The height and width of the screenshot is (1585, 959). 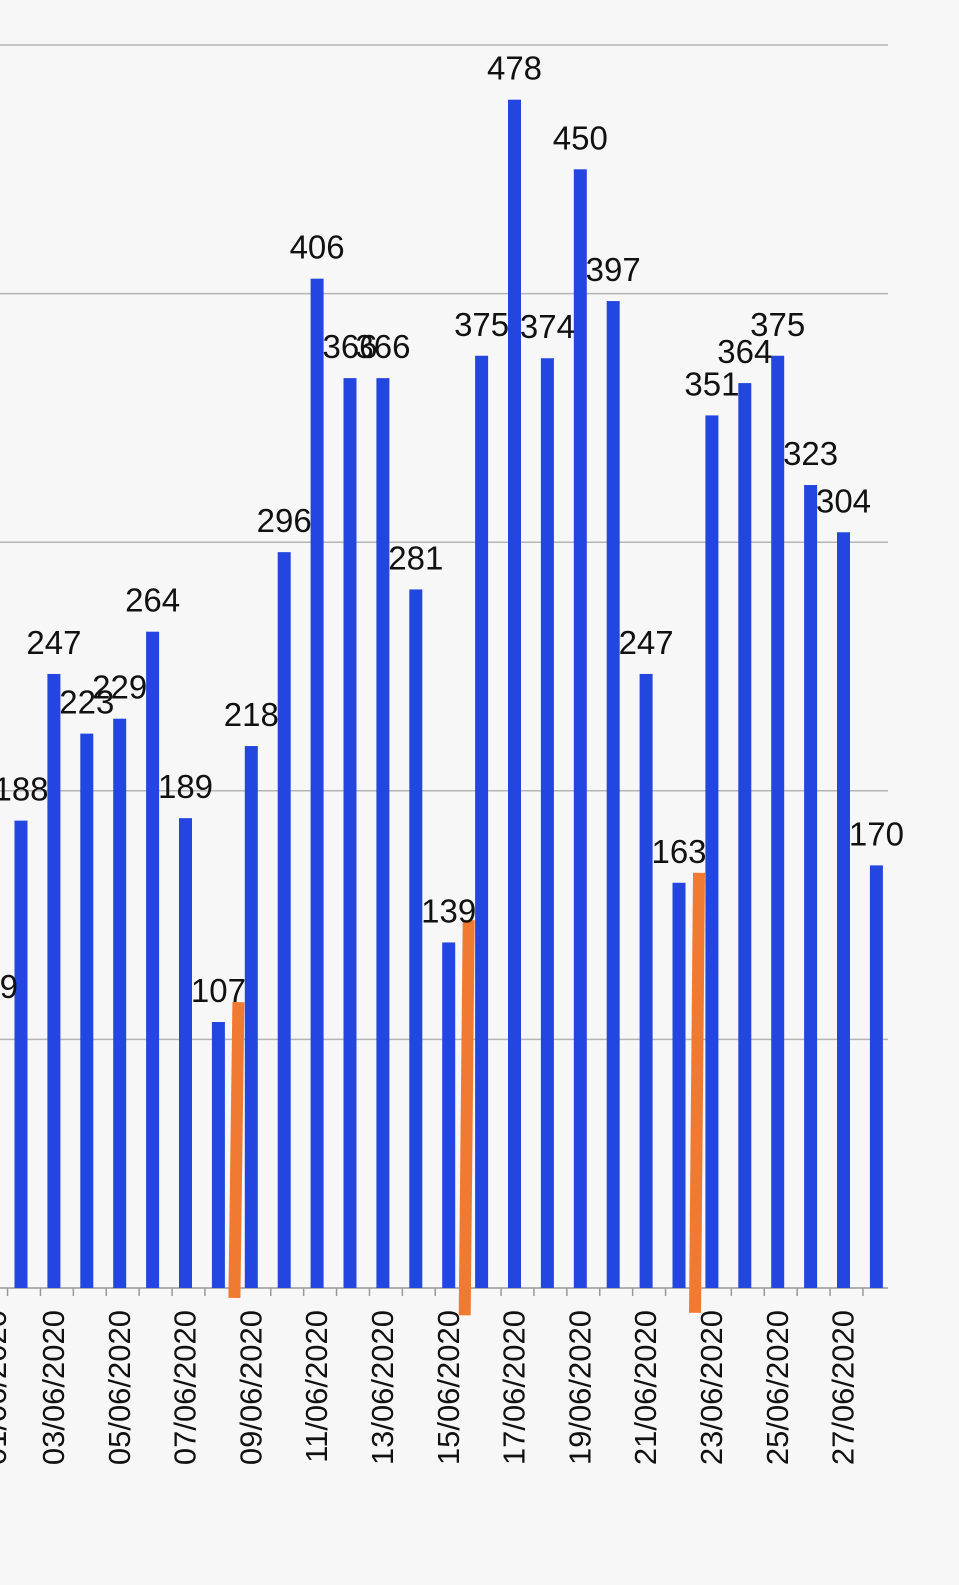 What do you see at coordinates (843, 1387) in the screenshot?
I see `x-tick-label: 27/06/2020` at bounding box center [843, 1387].